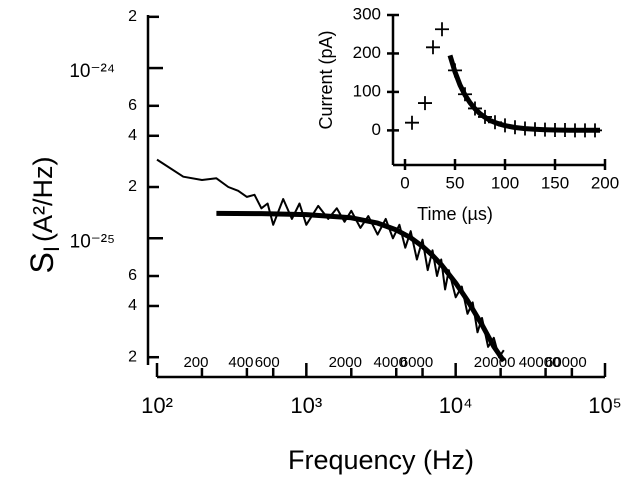  Describe the element at coordinates (376, 129) in the screenshot. I see `inset-y-tick-label: 0` at that location.